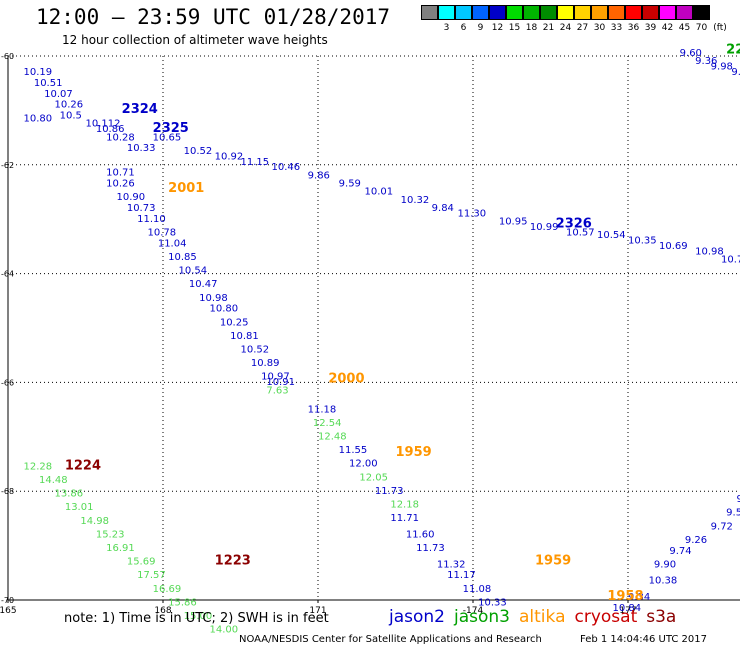 This screenshot has height=650, width=740. Describe the element at coordinates (661, 617) in the screenshot. I see `legend-s3a: s3a` at that location.